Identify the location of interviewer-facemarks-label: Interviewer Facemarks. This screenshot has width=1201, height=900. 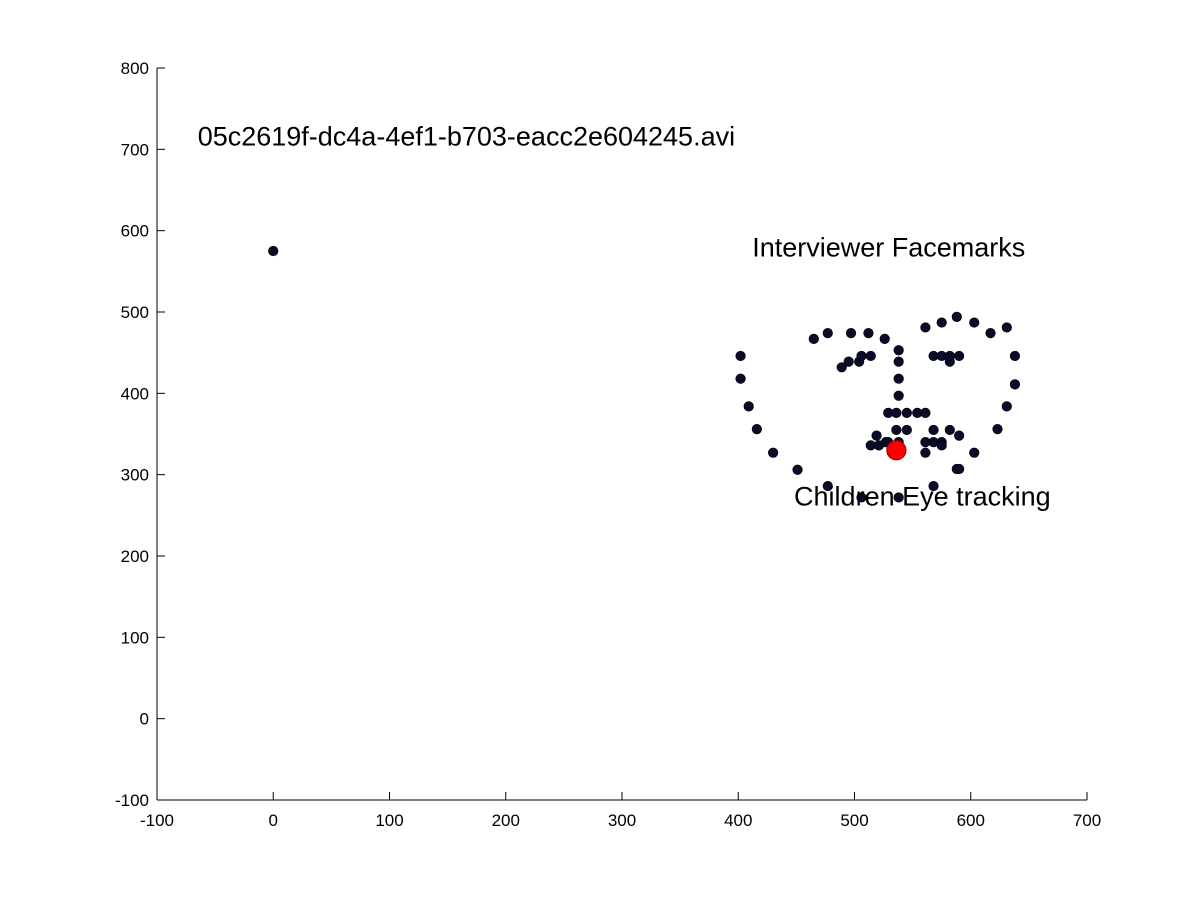
(888, 248).